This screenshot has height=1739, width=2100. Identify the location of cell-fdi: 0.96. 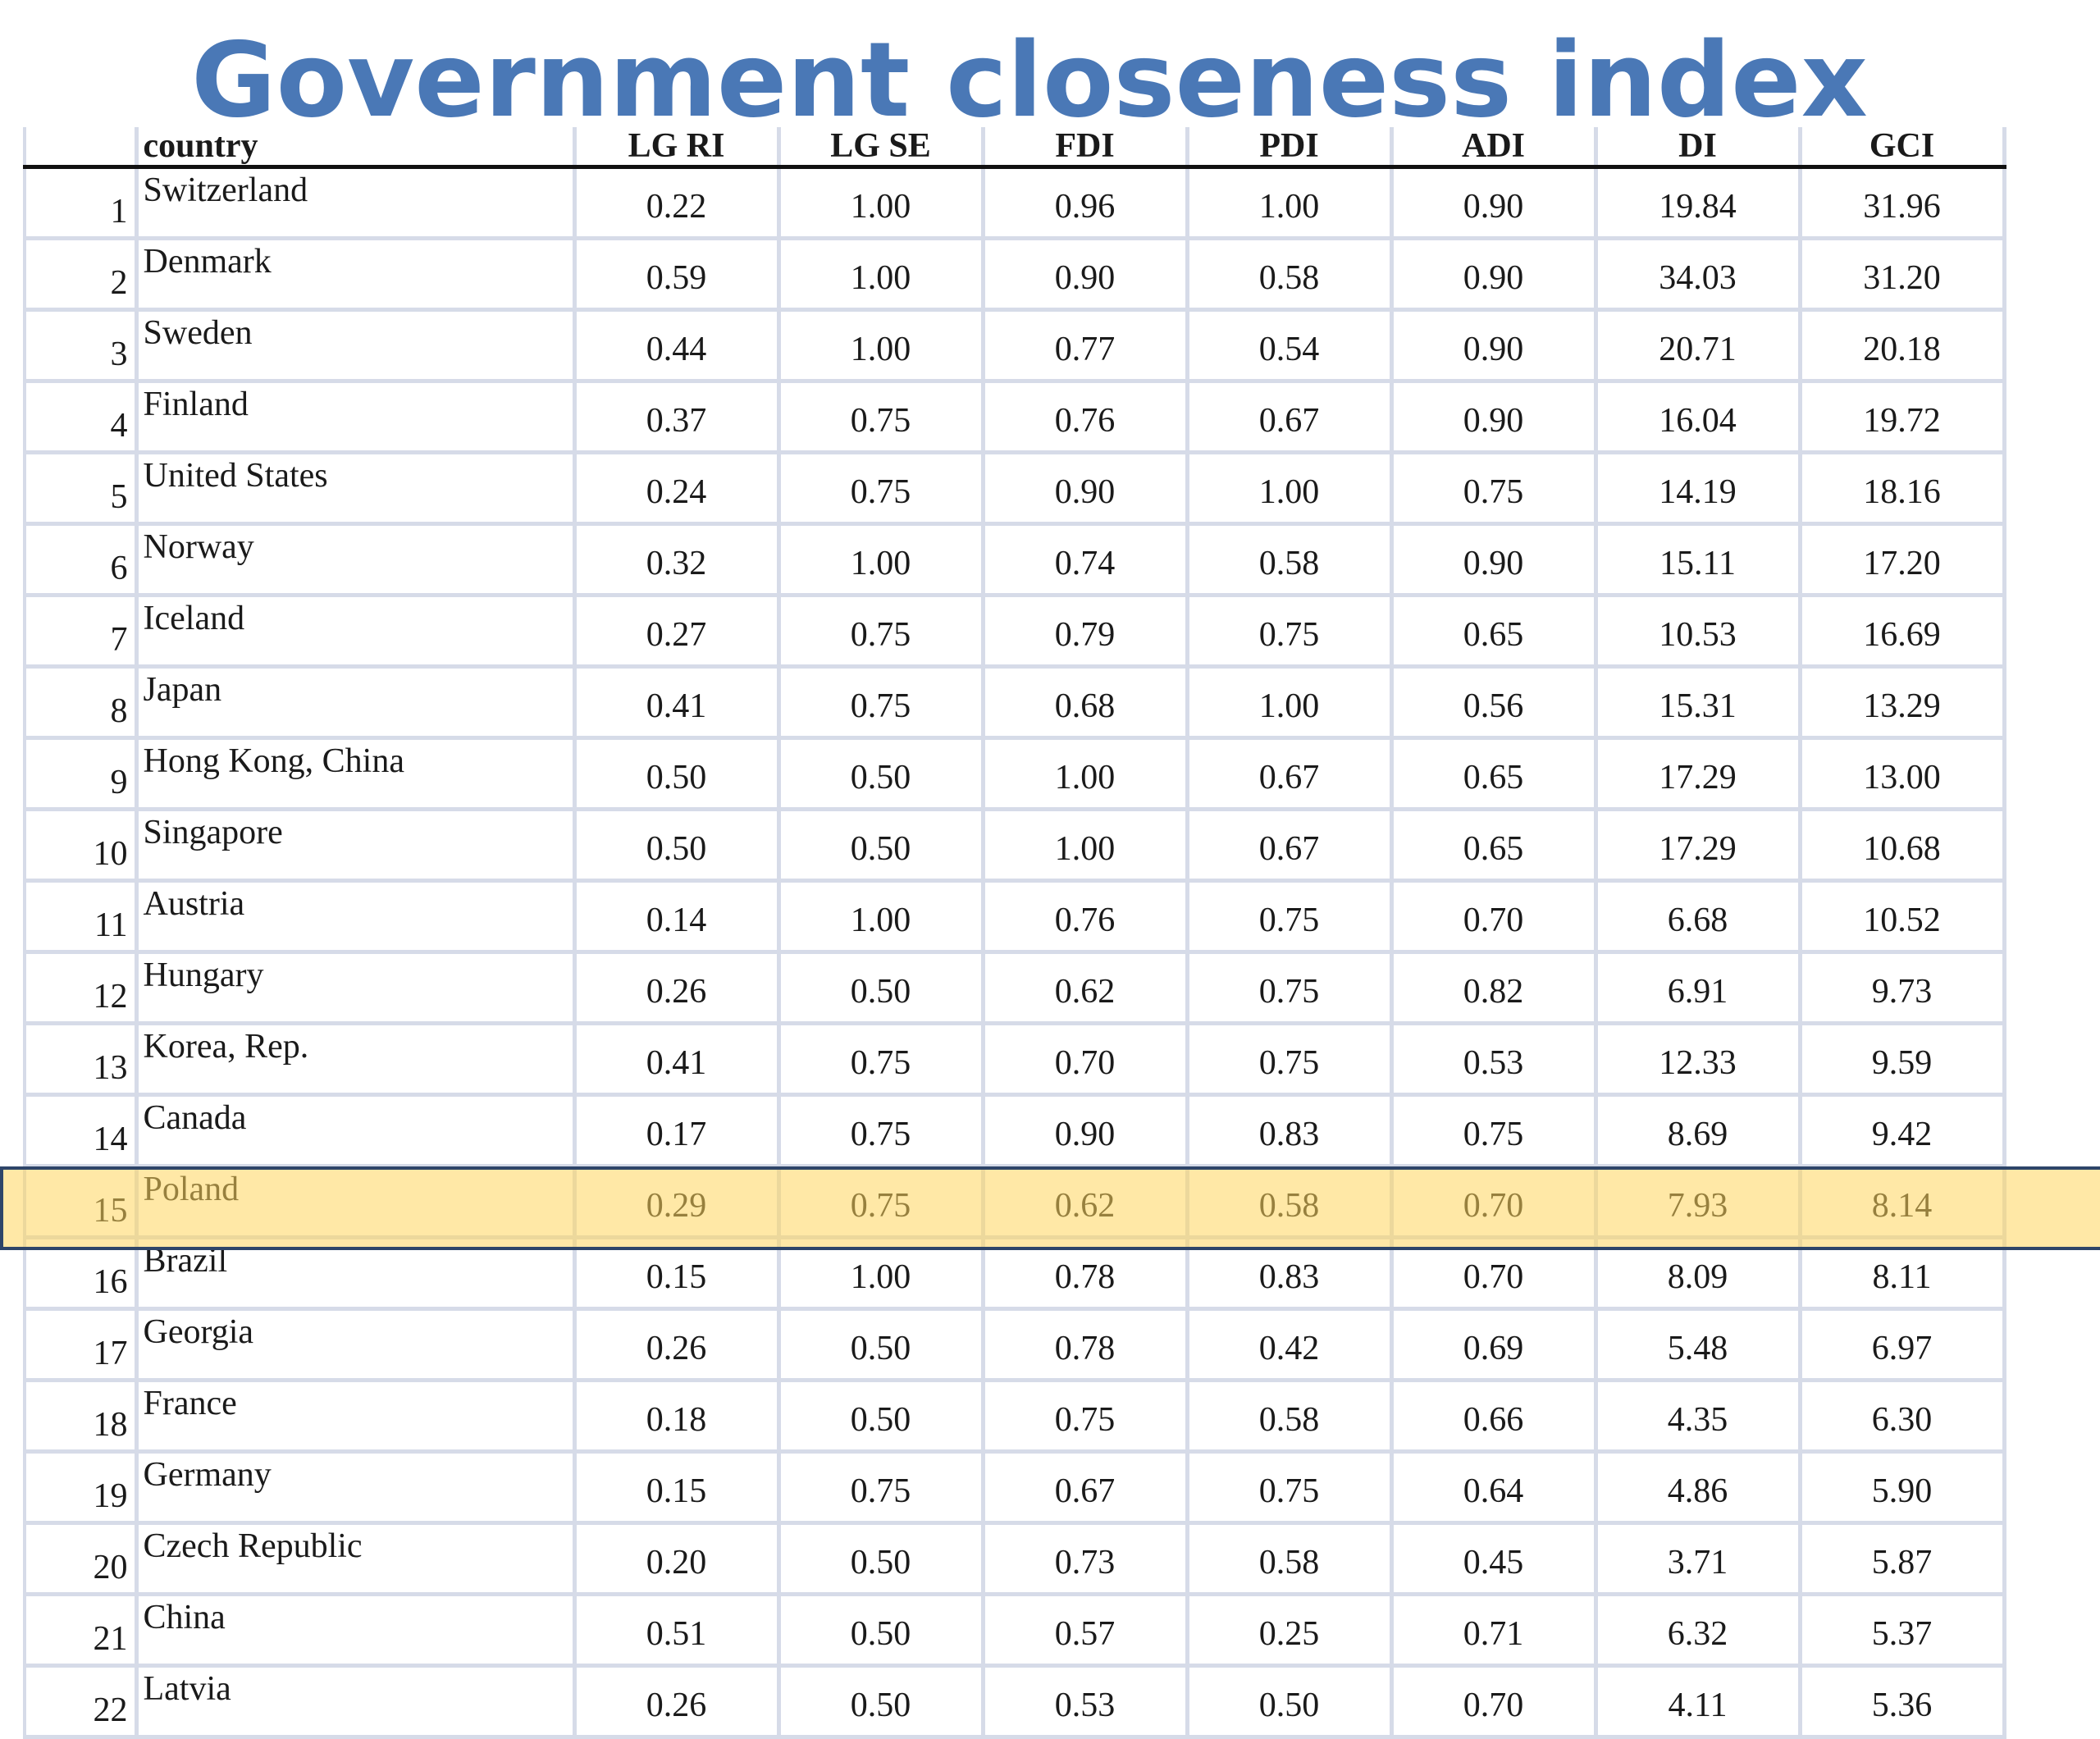
(1083, 203).